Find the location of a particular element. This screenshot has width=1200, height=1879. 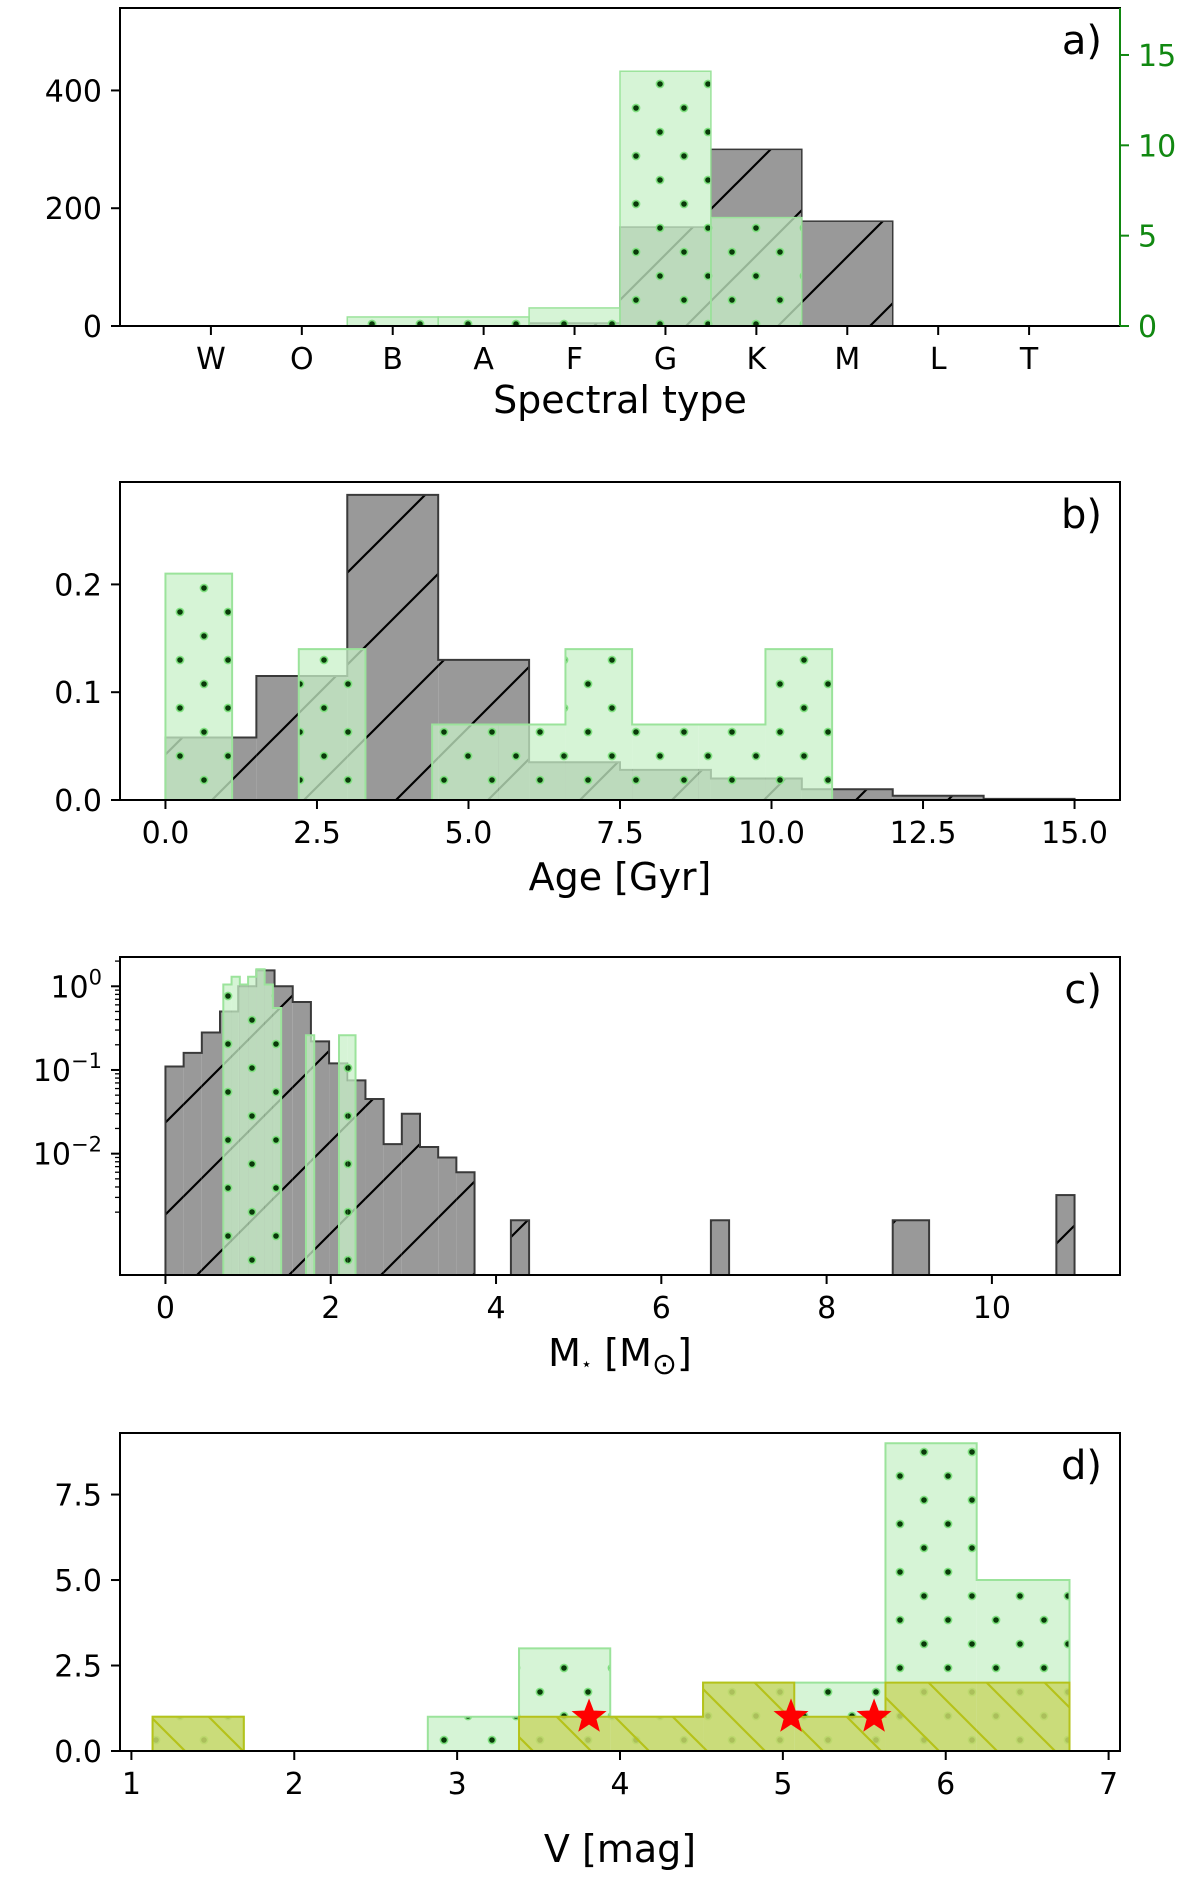

c-ytick-2-label: 10⁻² is located at coordinates (67, 1153).